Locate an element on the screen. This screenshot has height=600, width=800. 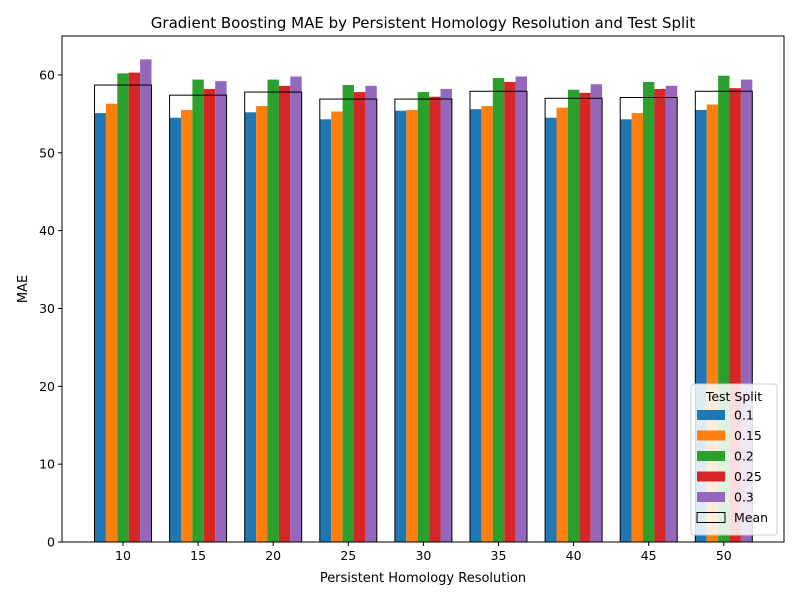
bar-20-split-0.3 is located at coordinates (296, 309).